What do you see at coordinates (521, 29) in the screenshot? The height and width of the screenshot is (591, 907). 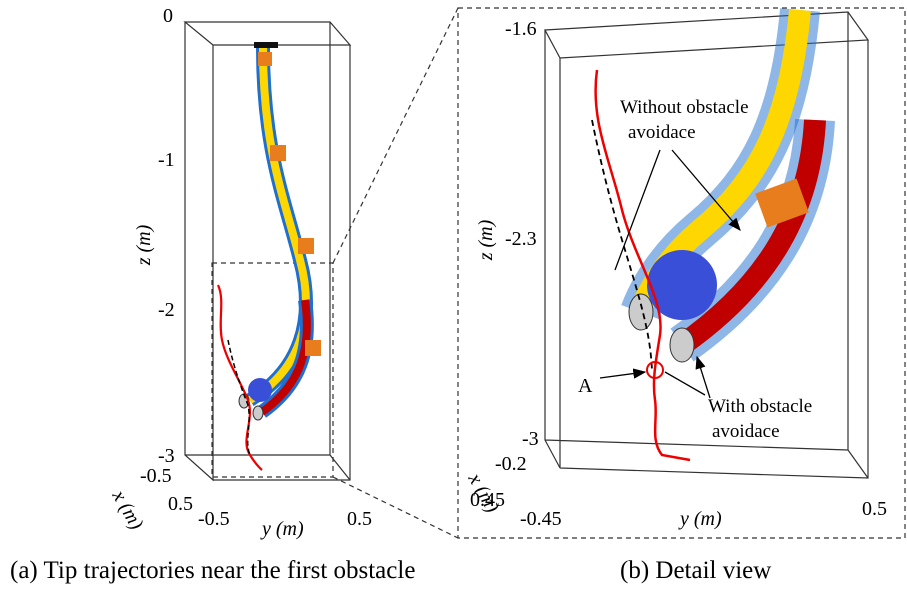 I see `z-tick: -1.6` at bounding box center [521, 29].